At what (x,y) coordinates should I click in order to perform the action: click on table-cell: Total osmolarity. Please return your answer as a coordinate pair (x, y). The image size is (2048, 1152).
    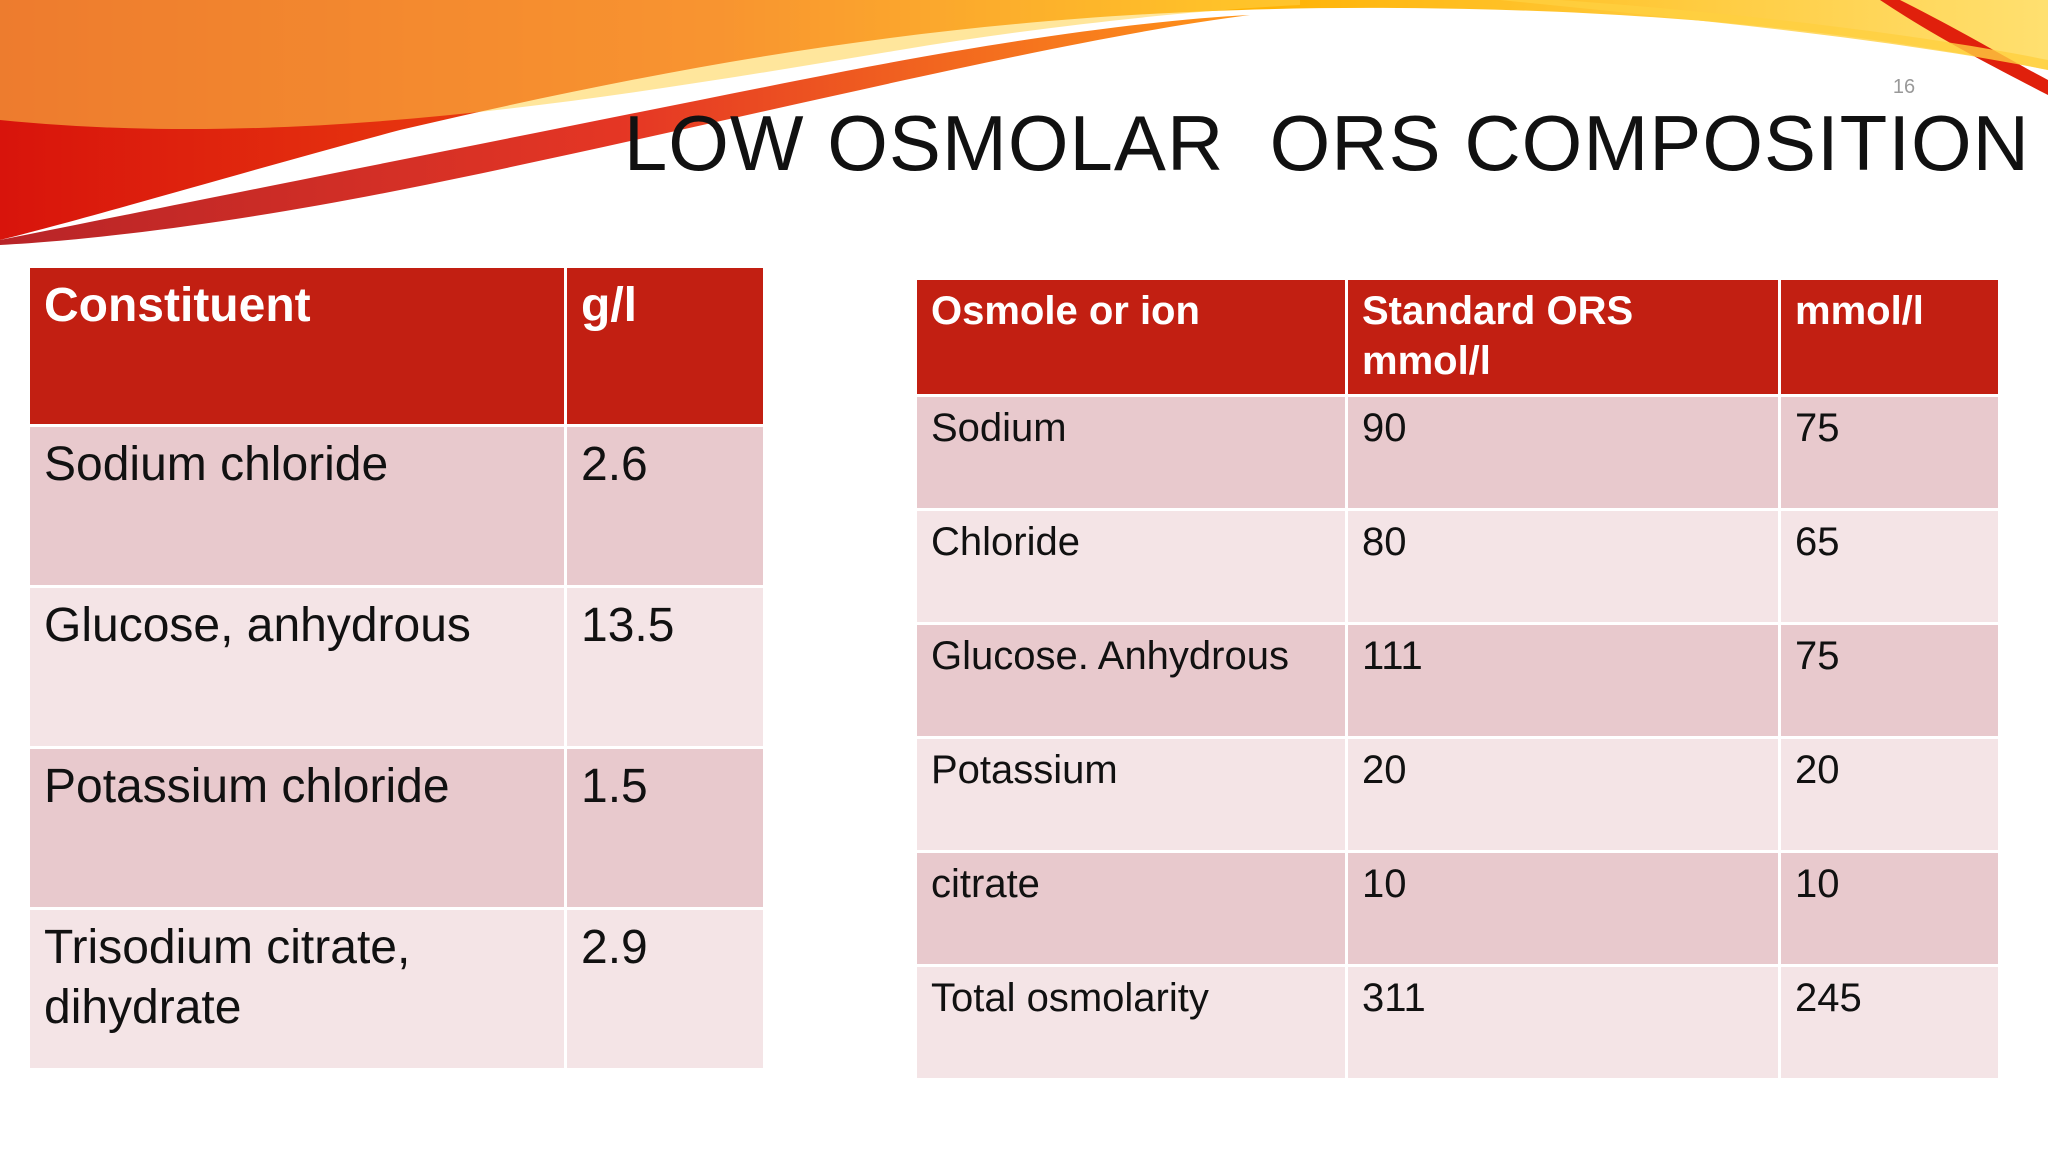
    Looking at the image, I should click on (1131, 1022).